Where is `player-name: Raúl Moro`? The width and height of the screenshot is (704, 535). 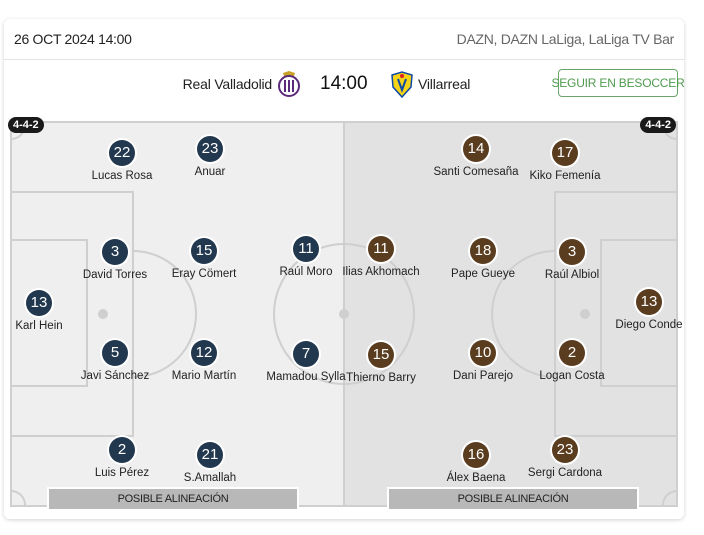
player-name: Raúl Moro is located at coordinates (306, 272).